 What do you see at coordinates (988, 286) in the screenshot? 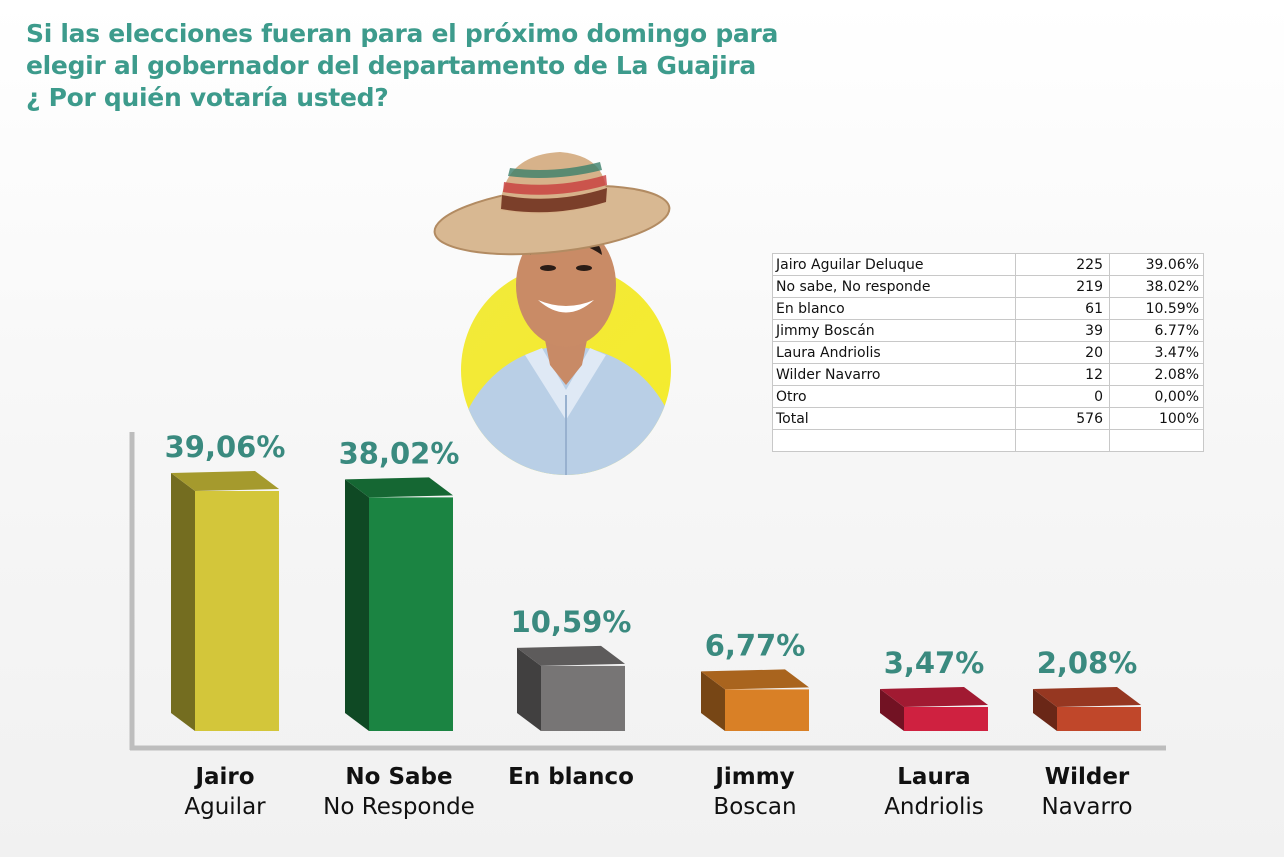
I see `table-row: No sabe, No responde 219 38.02%` at bounding box center [988, 286].